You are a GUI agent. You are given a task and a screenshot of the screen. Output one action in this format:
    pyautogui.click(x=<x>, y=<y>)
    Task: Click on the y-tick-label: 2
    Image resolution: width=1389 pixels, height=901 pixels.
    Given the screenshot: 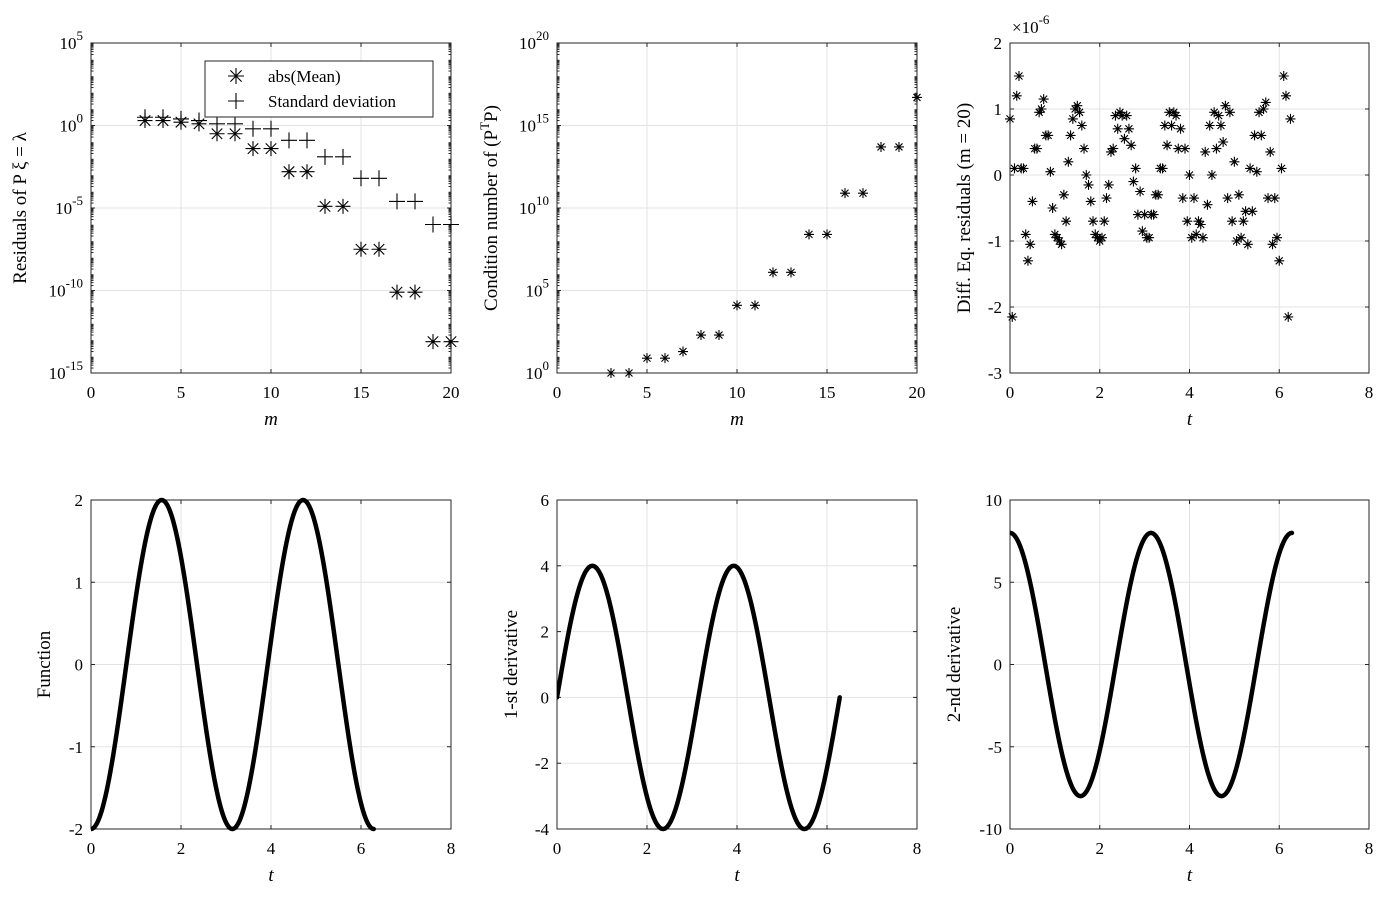 What is the action you would take?
    pyautogui.click(x=79, y=500)
    